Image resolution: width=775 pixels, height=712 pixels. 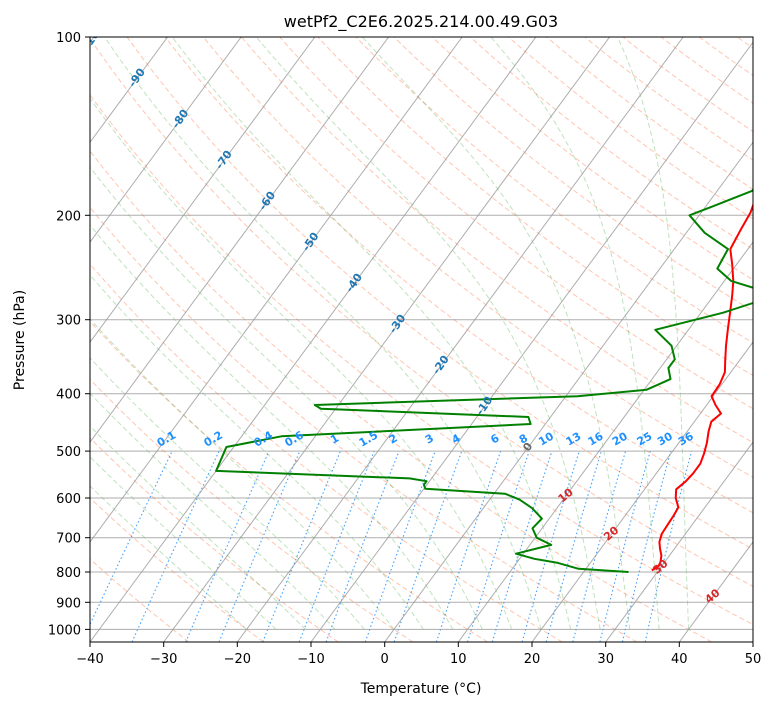 I want to click on y-tick-label: 700, so click(x=68, y=539).